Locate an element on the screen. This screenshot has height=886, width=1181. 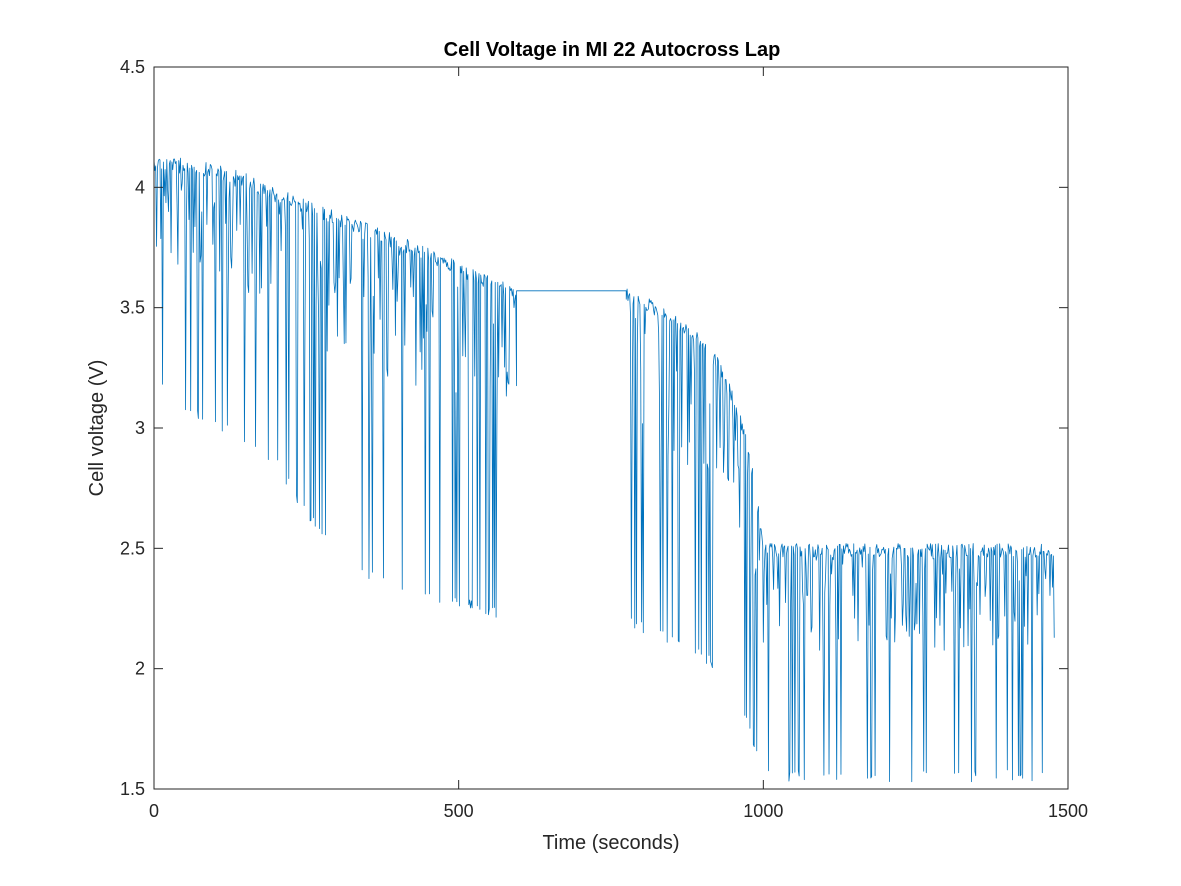
x-tick-label: 0 is located at coordinates (154, 811).